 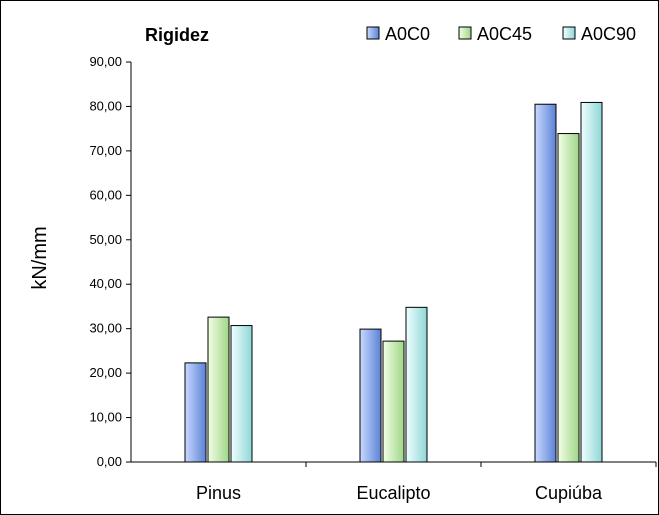 What do you see at coordinates (591, 282) in the screenshot?
I see `bar-a0c90-cupiúba` at bounding box center [591, 282].